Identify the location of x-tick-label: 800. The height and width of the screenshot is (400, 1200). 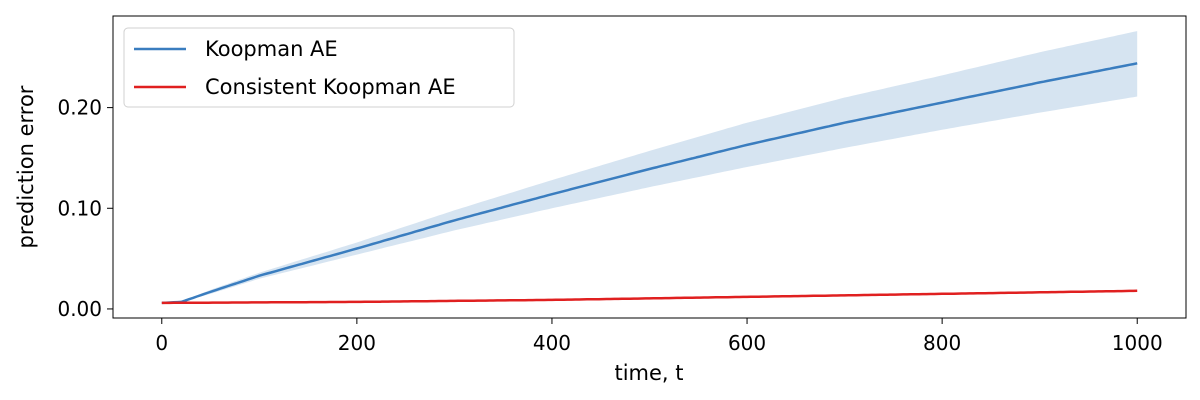
(942, 343).